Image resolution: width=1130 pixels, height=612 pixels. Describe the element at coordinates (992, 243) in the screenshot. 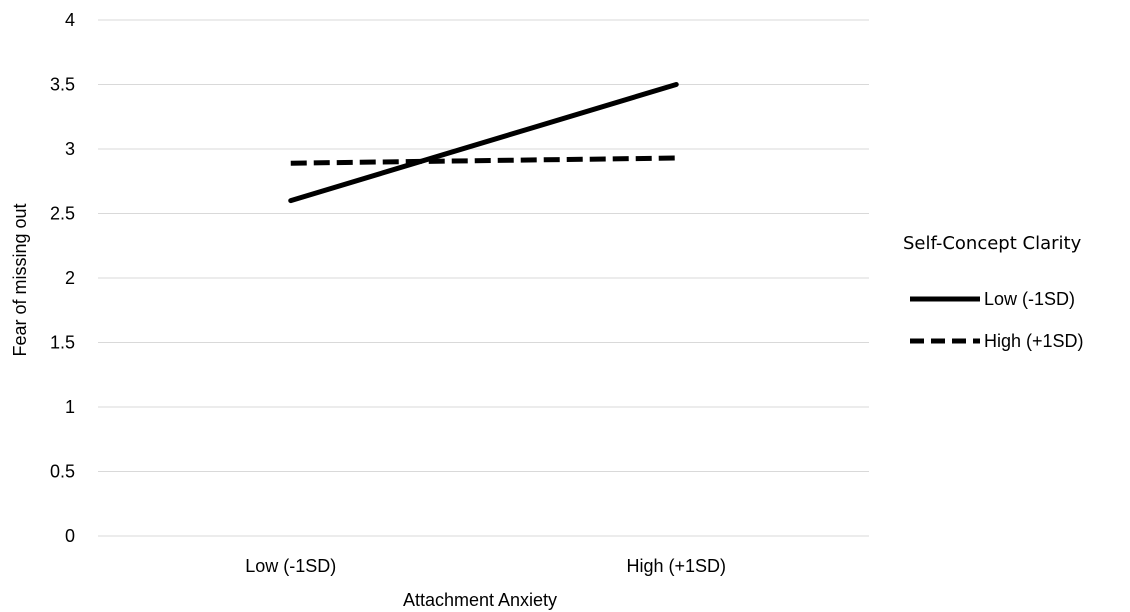

I see `legend-title: Self-Concept Clarity` at that location.